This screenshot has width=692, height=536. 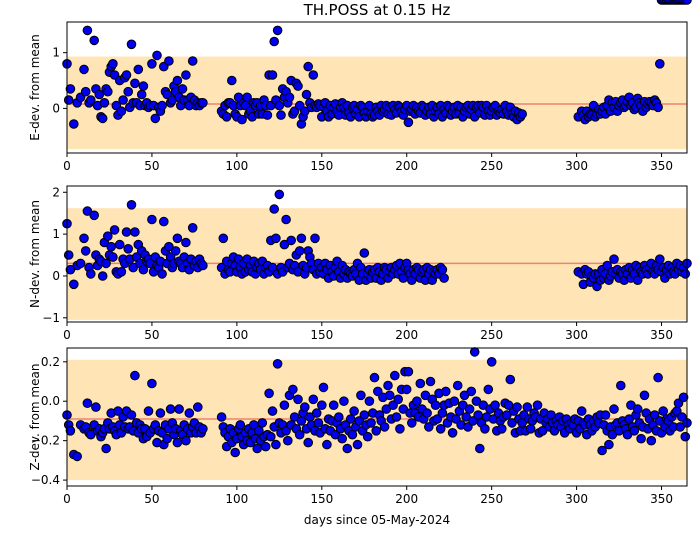 What do you see at coordinates (56, 234) in the screenshot?
I see `y-tick-label: 1` at bounding box center [56, 234].